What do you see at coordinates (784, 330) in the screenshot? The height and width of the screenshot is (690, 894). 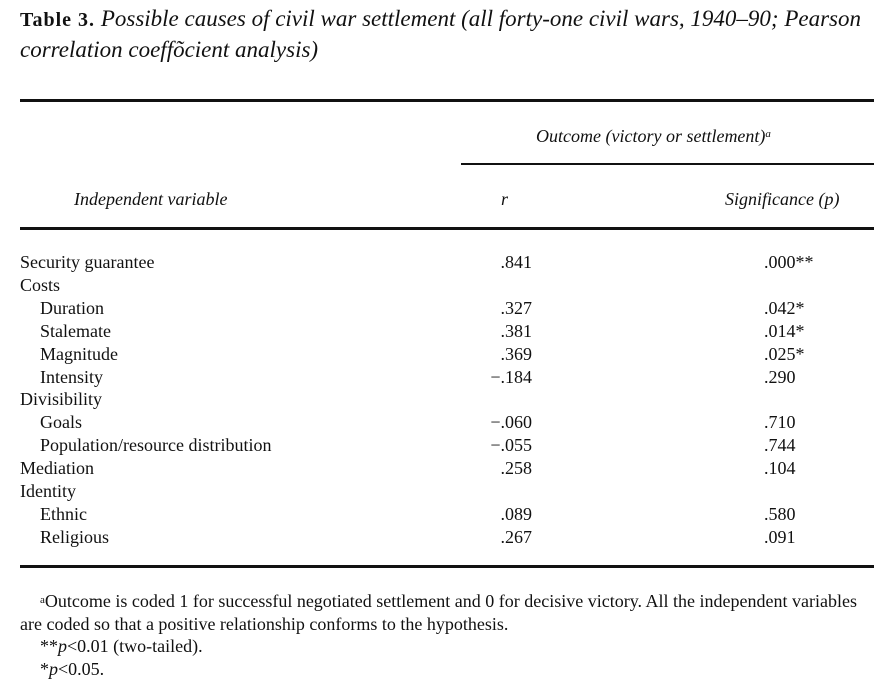 I see `row-significance-value: .014*` at bounding box center [784, 330].